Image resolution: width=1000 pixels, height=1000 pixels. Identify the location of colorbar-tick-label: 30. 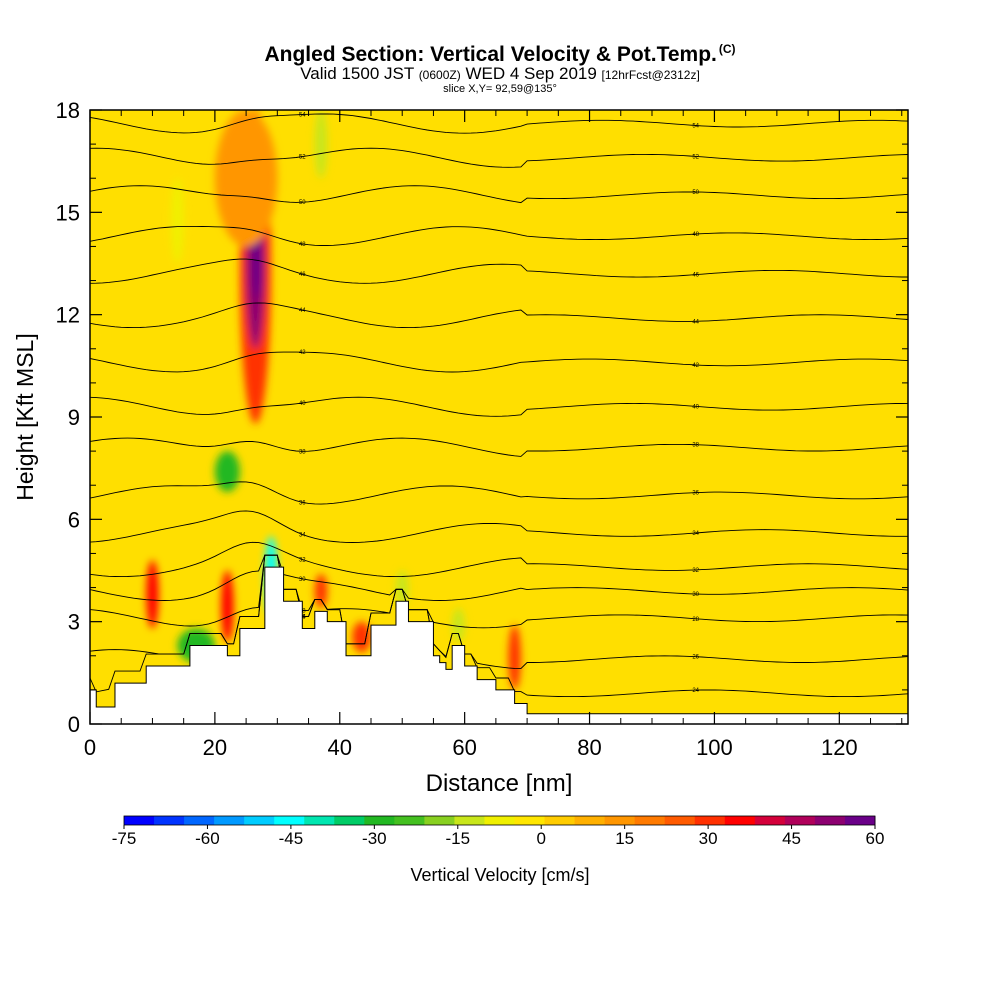
(708, 838).